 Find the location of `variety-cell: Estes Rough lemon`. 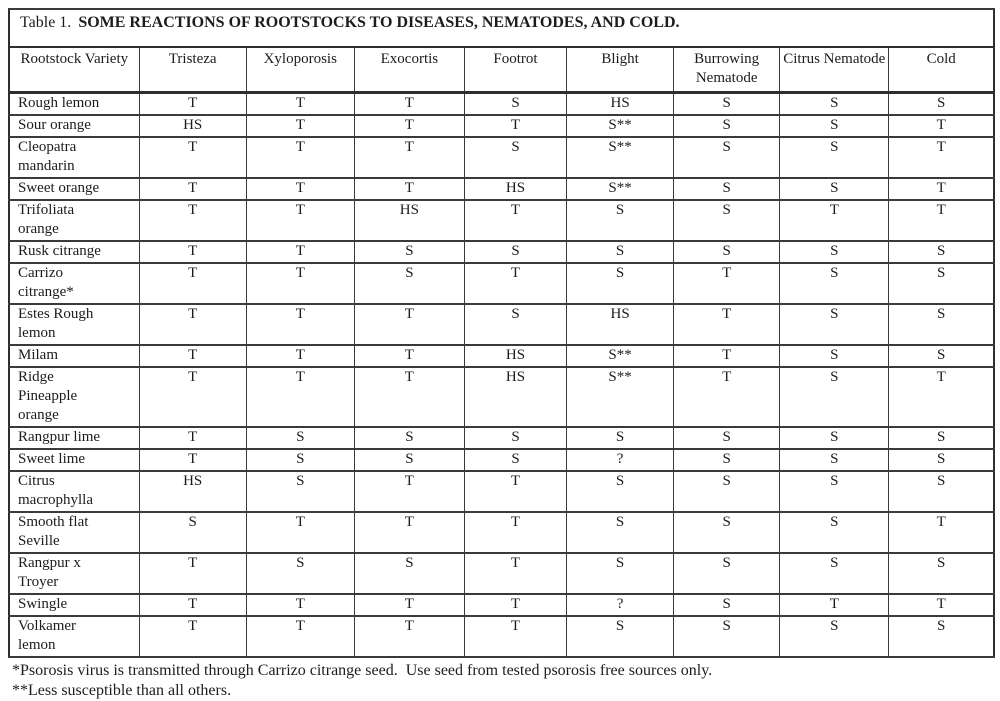

variety-cell: Estes Rough lemon is located at coordinates (74, 324).